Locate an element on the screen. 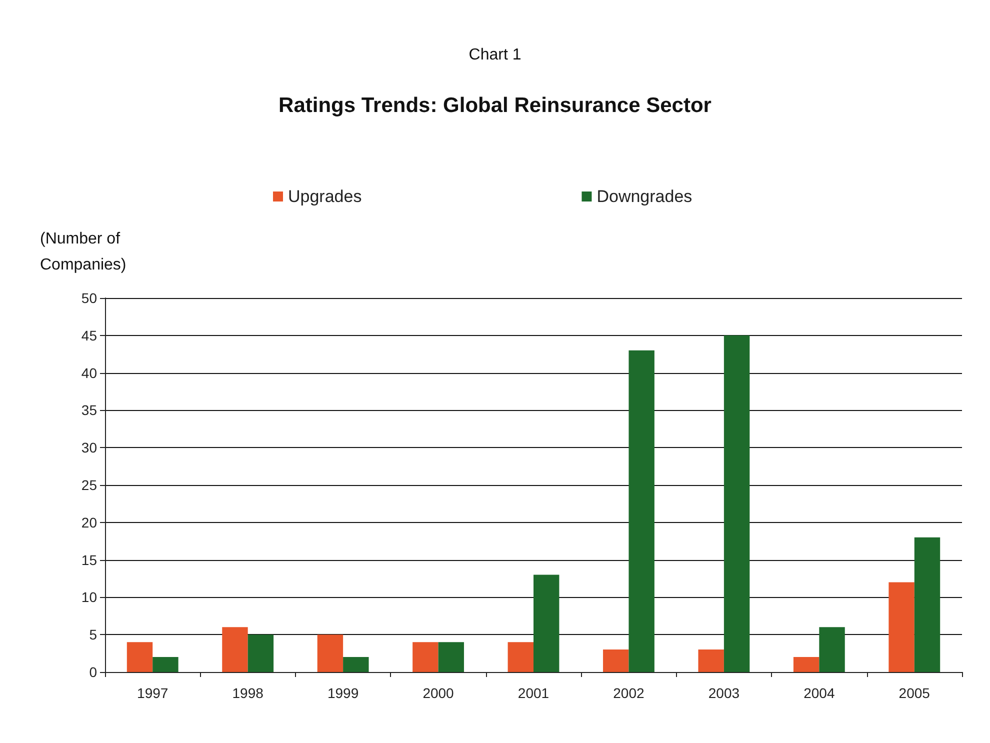 The height and width of the screenshot is (743, 990). legend-label: Upgrades is located at coordinates (325, 196).